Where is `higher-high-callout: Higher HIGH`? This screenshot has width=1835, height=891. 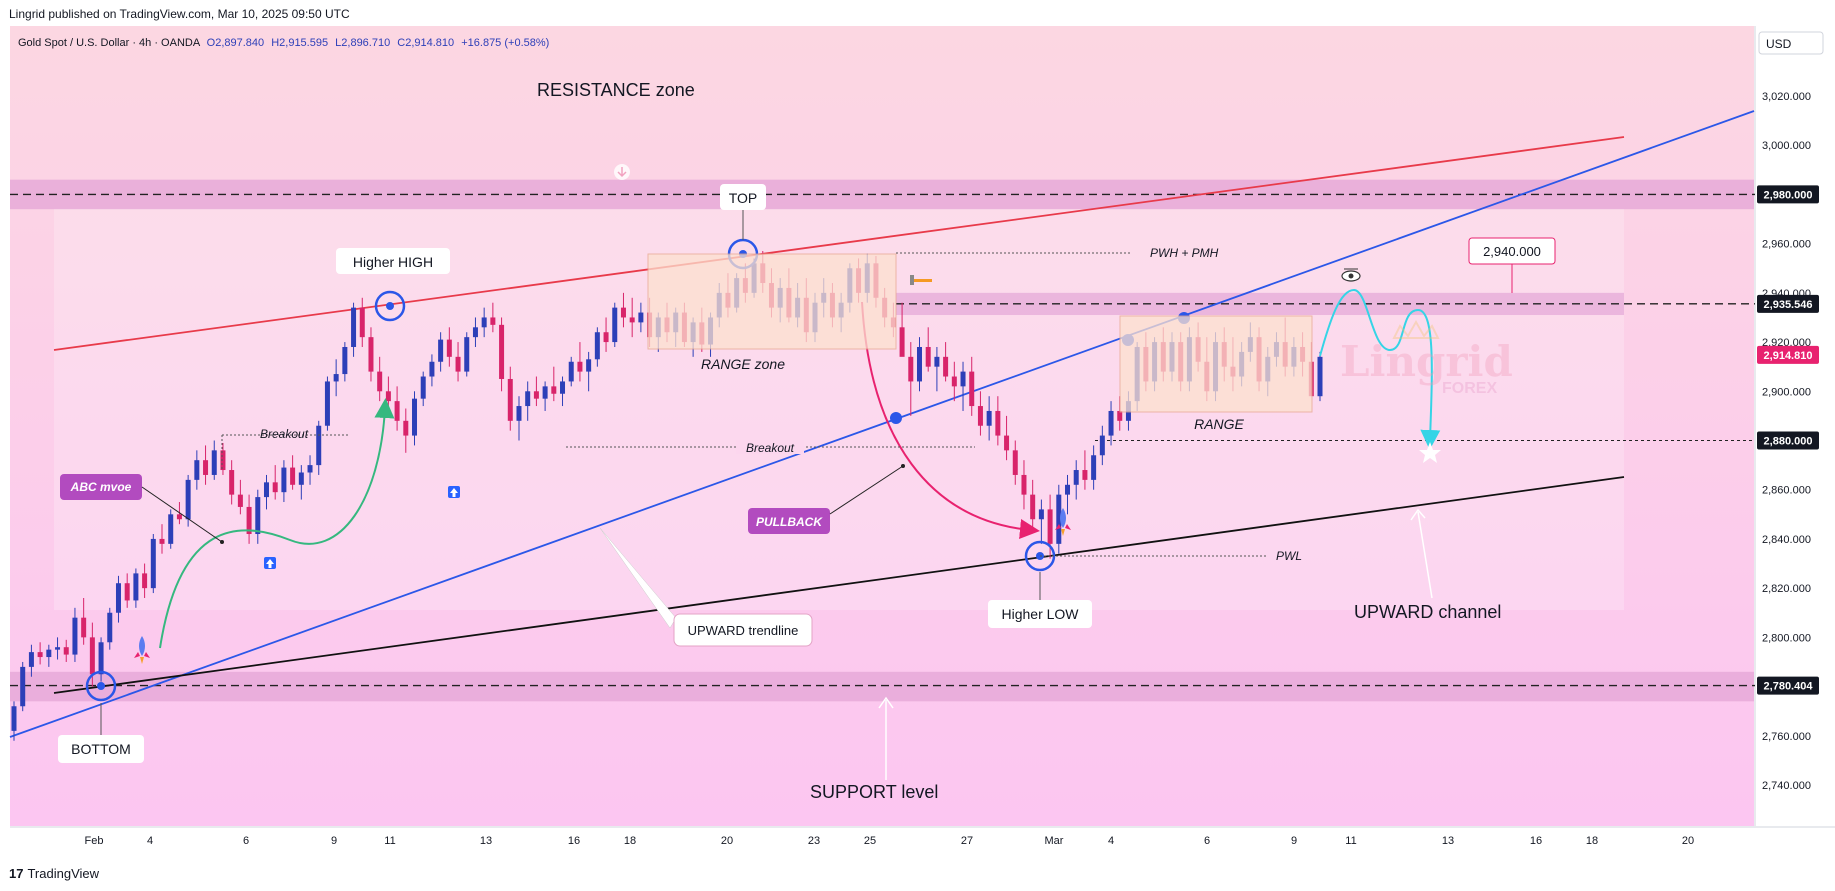 higher-high-callout: Higher HIGH is located at coordinates (393, 261).